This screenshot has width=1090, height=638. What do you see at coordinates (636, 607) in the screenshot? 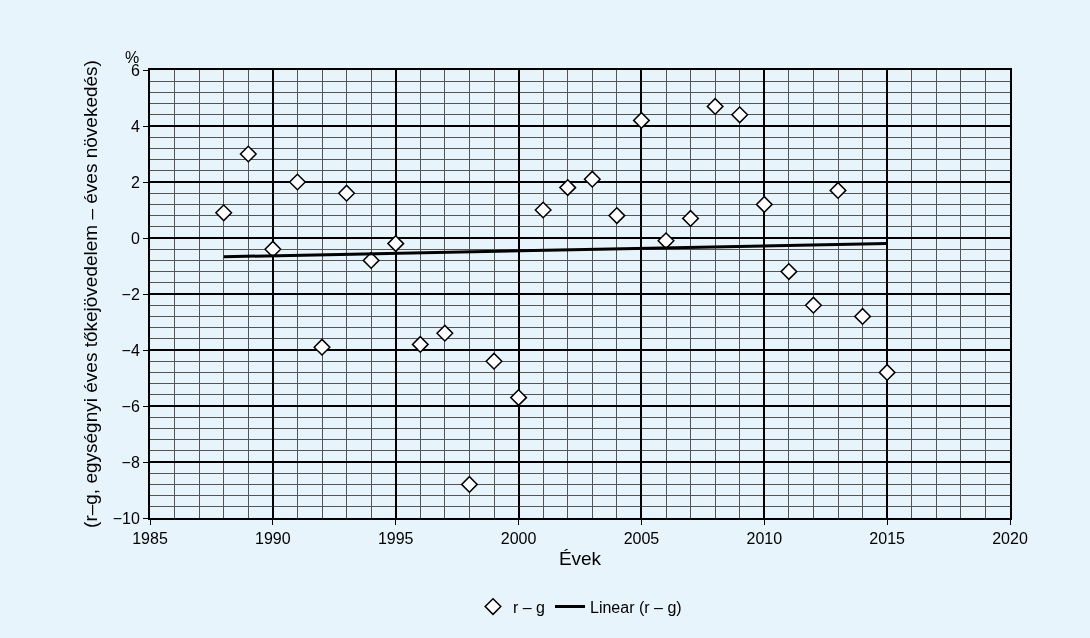
I see `legend-label: Linear (r – g)` at bounding box center [636, 607].